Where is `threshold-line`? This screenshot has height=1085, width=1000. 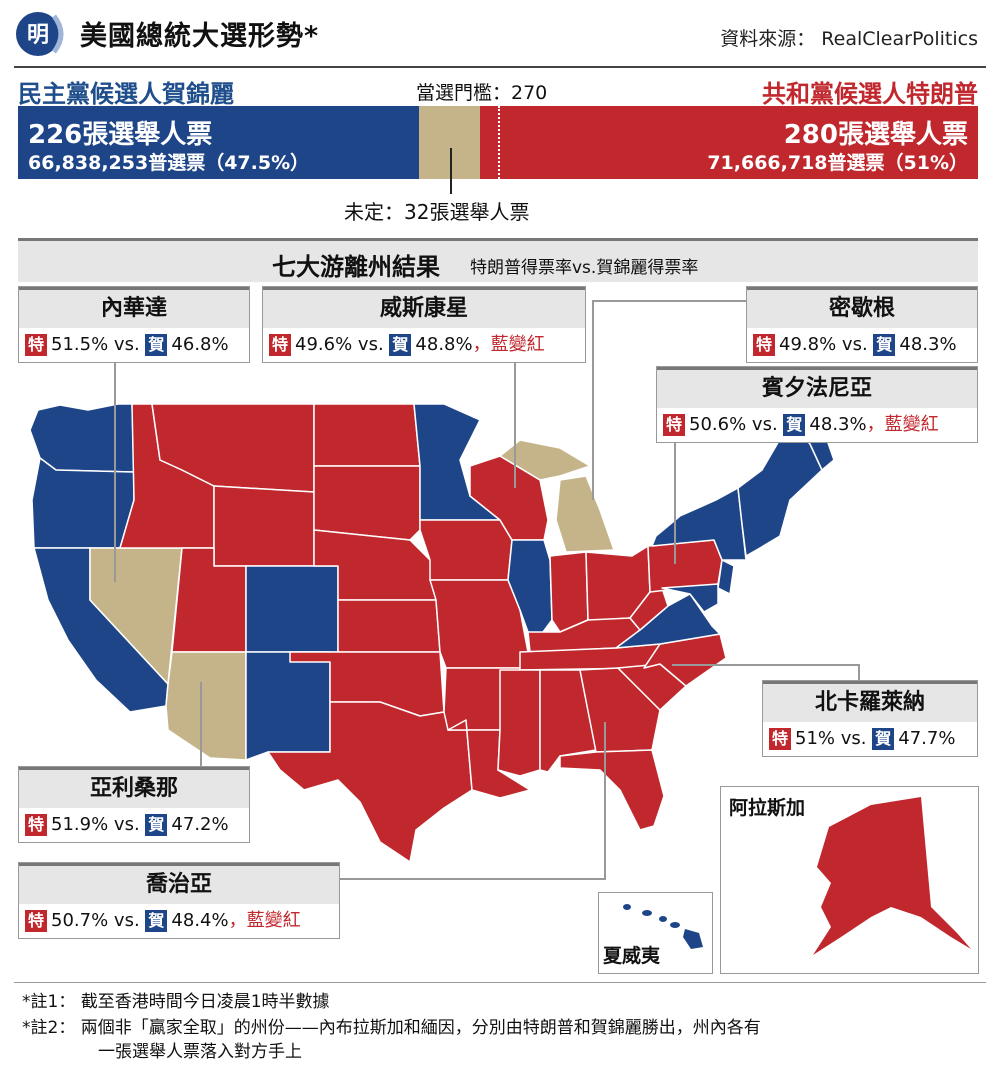 threshold-line is located at coordinates (499, 142).